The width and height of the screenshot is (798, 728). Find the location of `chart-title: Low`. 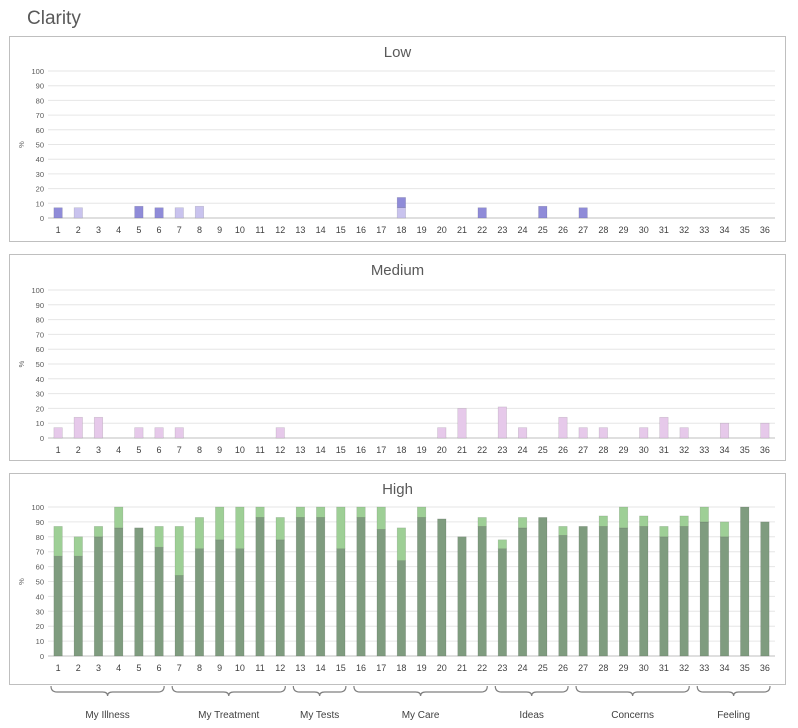

chart-title: Low is located at coordinates (398, 52).